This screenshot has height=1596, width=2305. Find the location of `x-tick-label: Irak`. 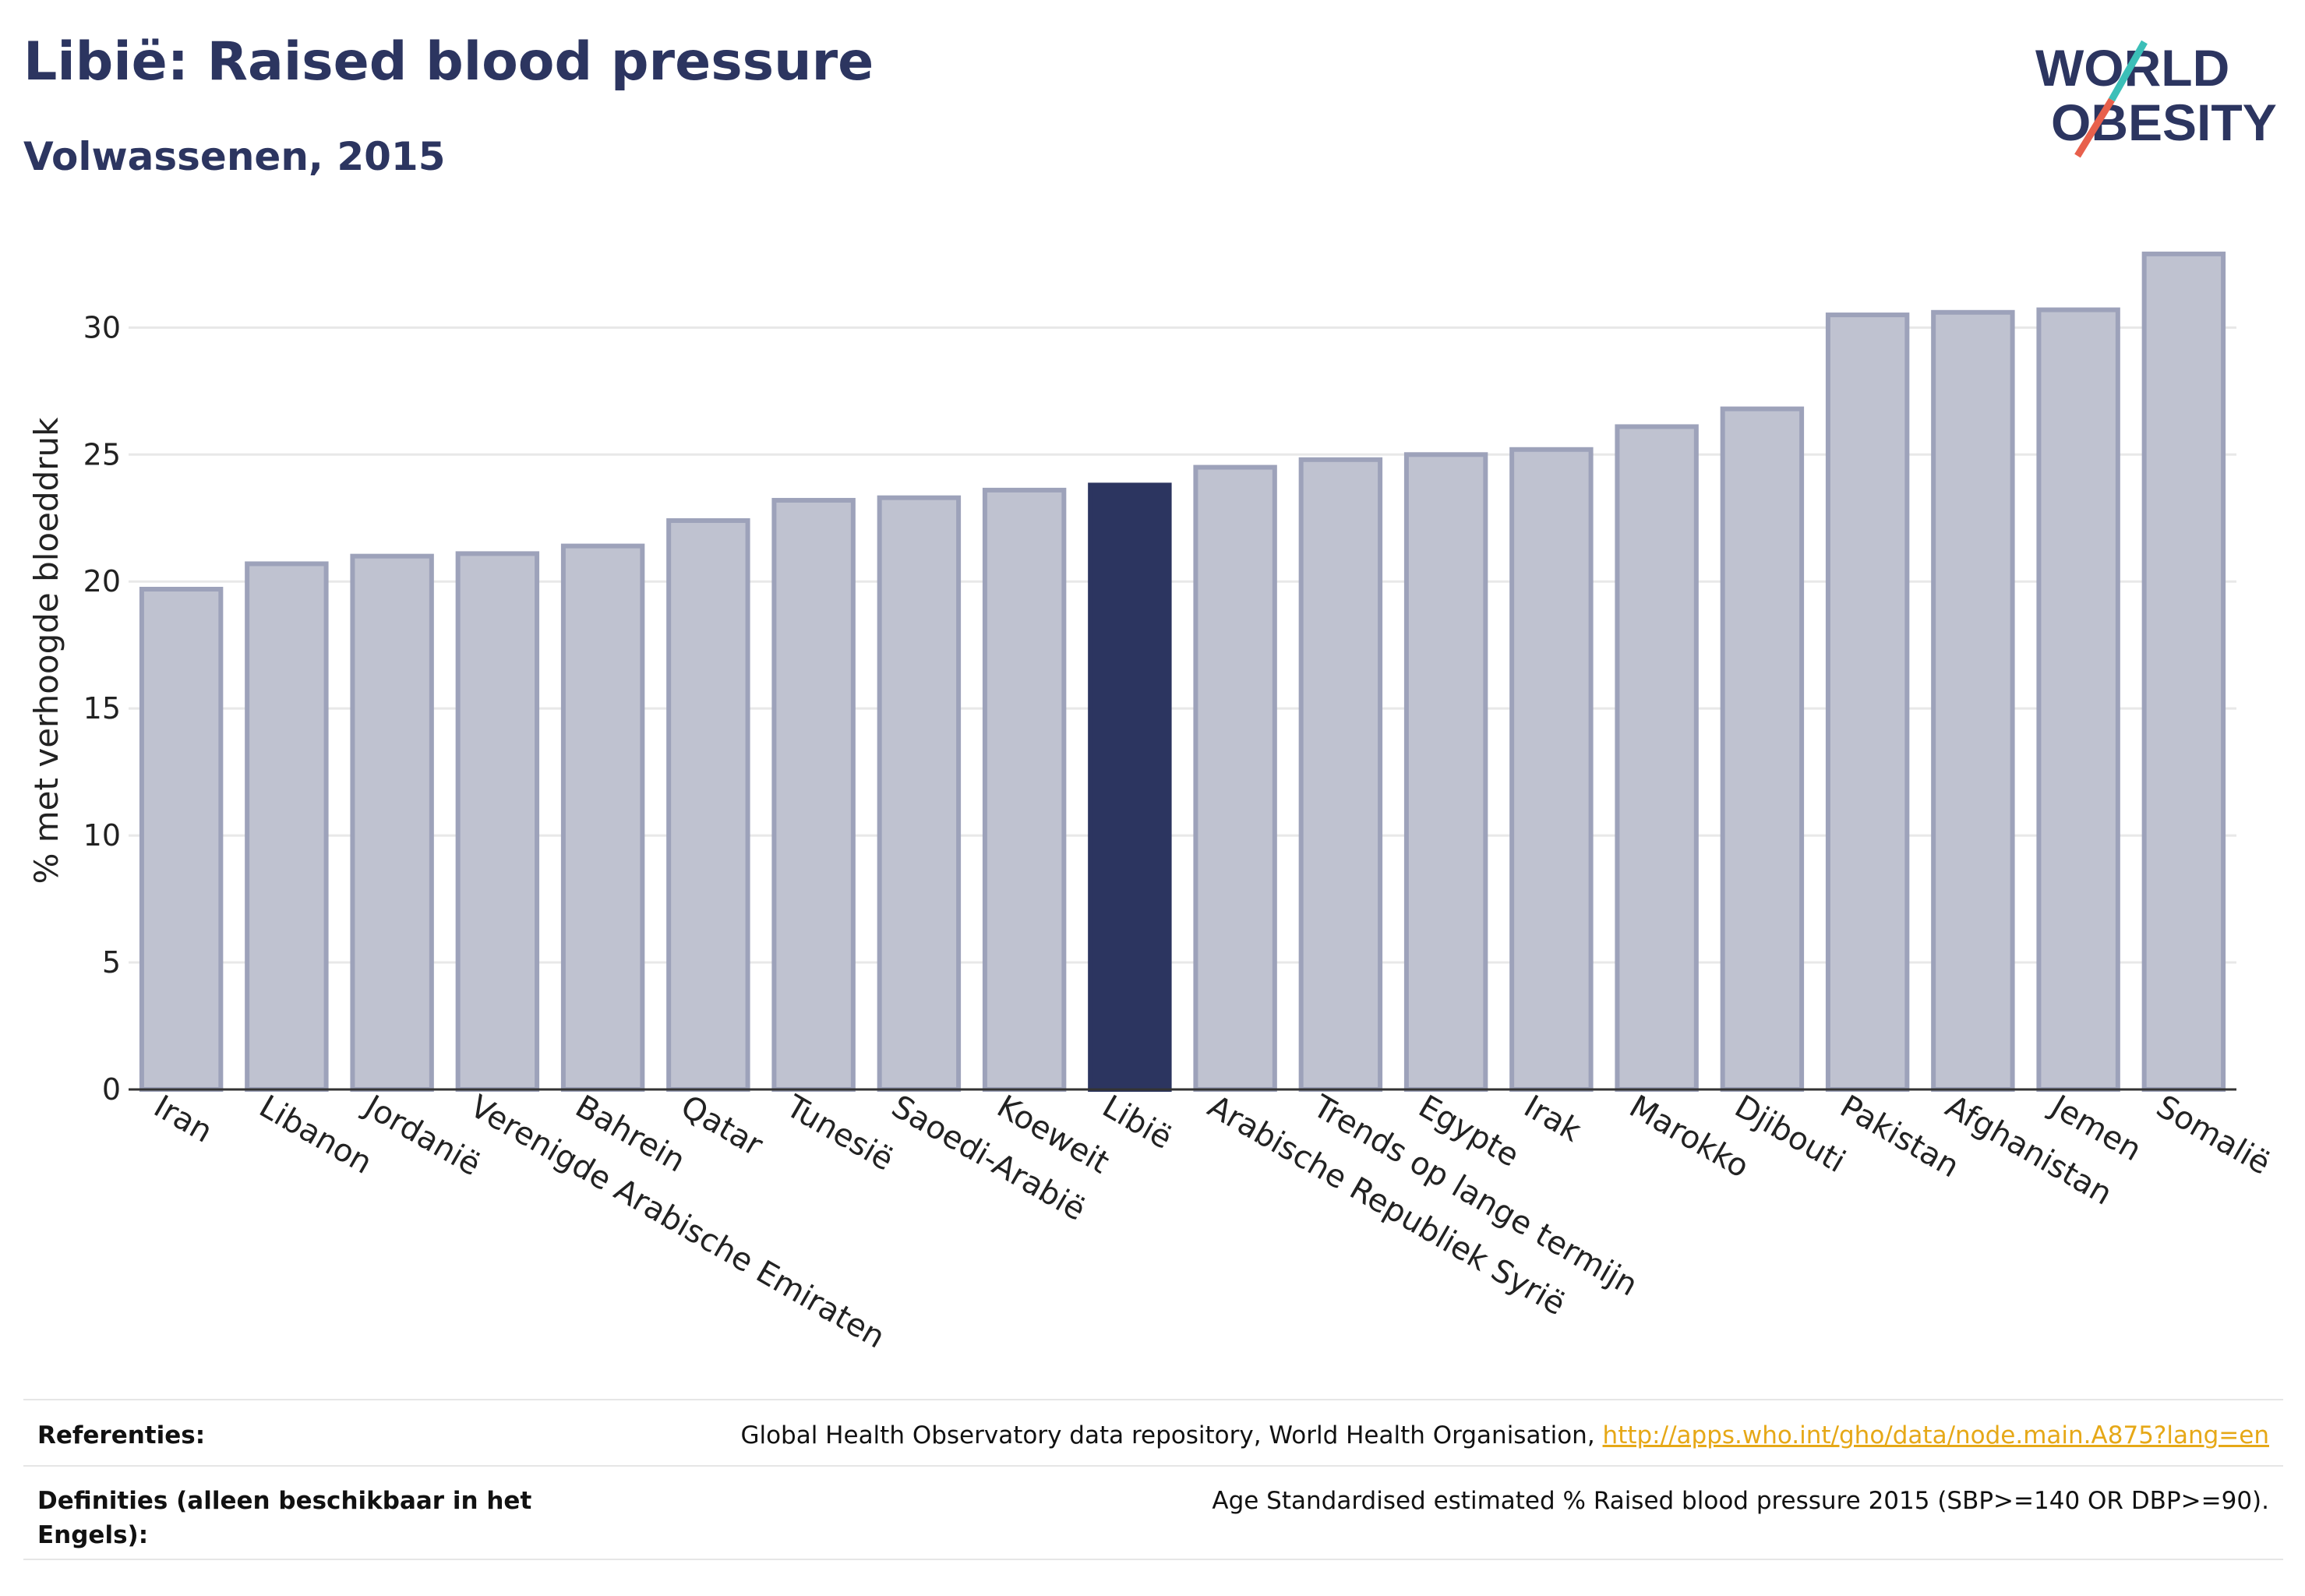

x-tick-label: Irak is located at coordinates (1552, 1119).